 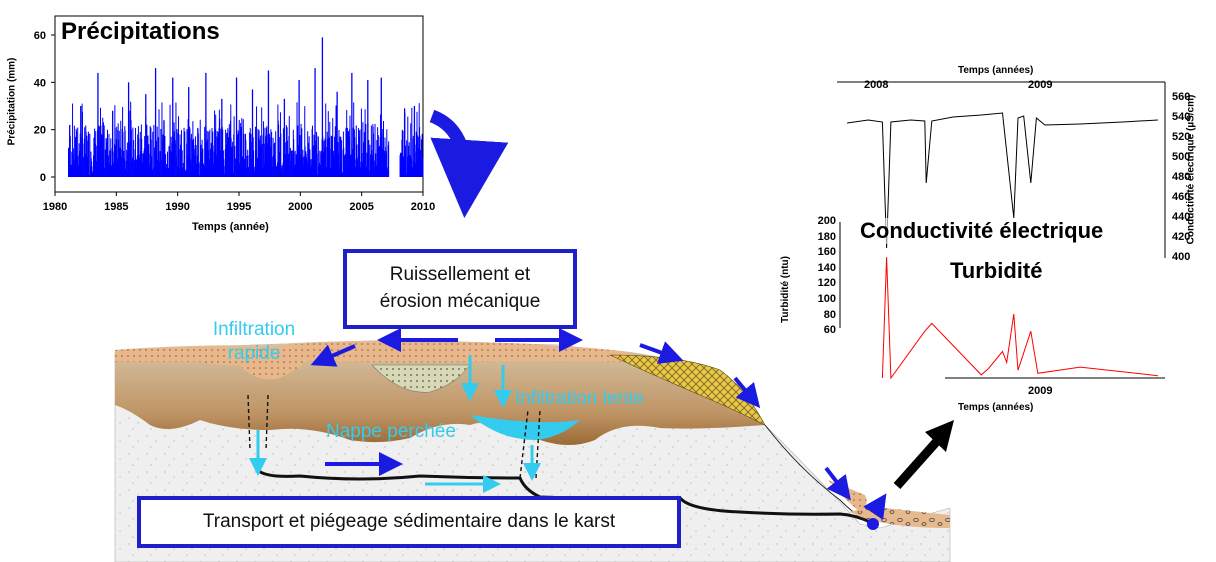 I want to click on precip-x-tick-label: 2010, so click(x=423, y=207).